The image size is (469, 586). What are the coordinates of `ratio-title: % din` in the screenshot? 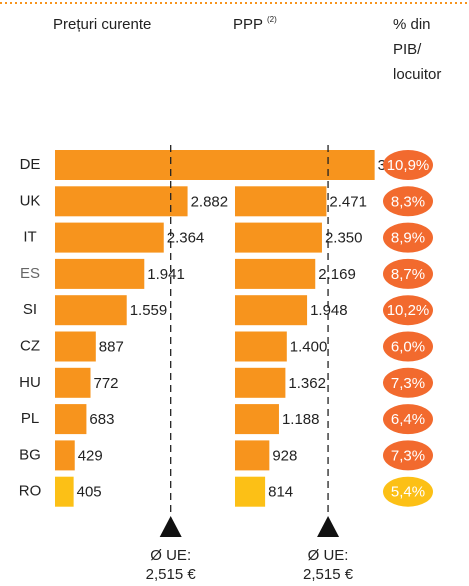 It's located at (412, 24).